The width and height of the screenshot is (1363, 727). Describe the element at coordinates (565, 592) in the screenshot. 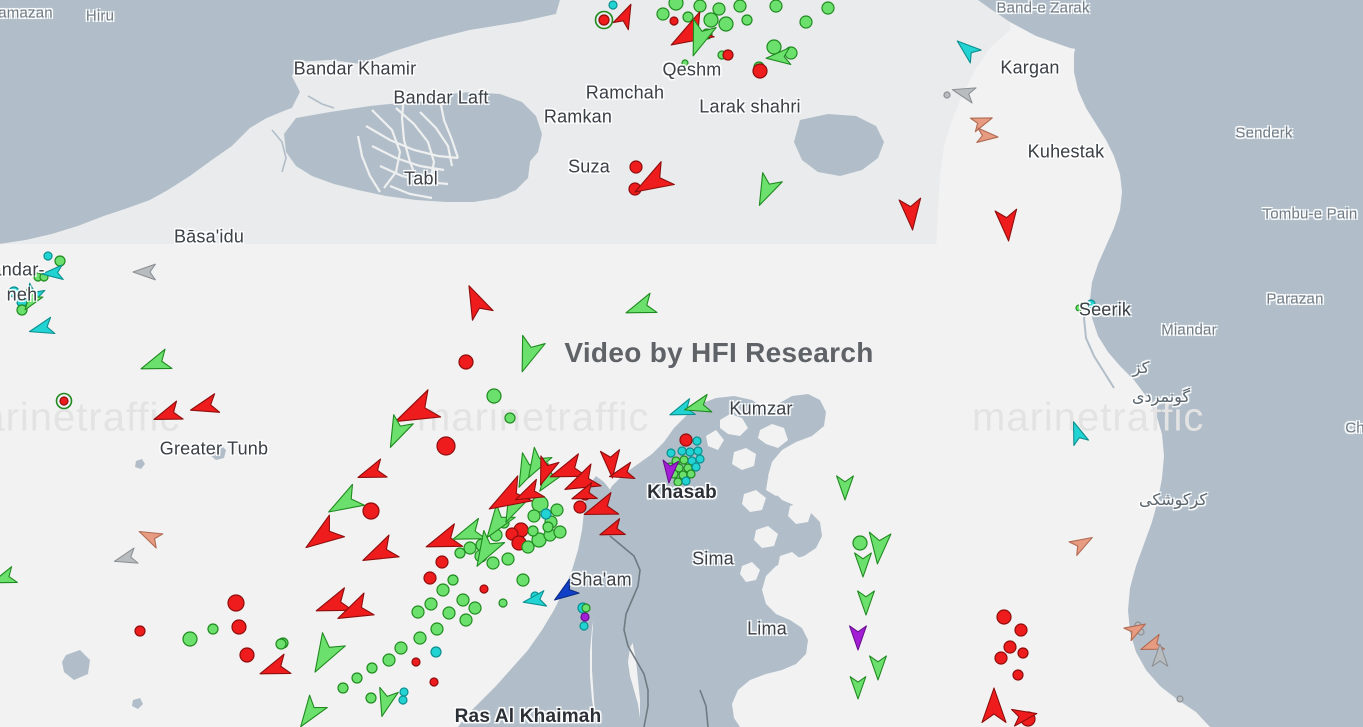

I see `vessel-marker-underway-pleasure` at that location.